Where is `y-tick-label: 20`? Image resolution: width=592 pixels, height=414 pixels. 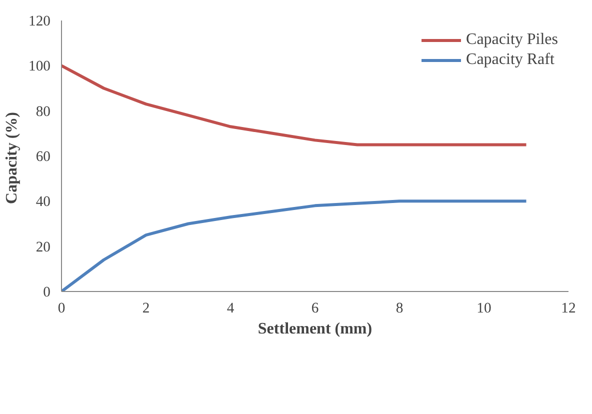 y-tick-label: 20 is located at coordinates (43, 247).